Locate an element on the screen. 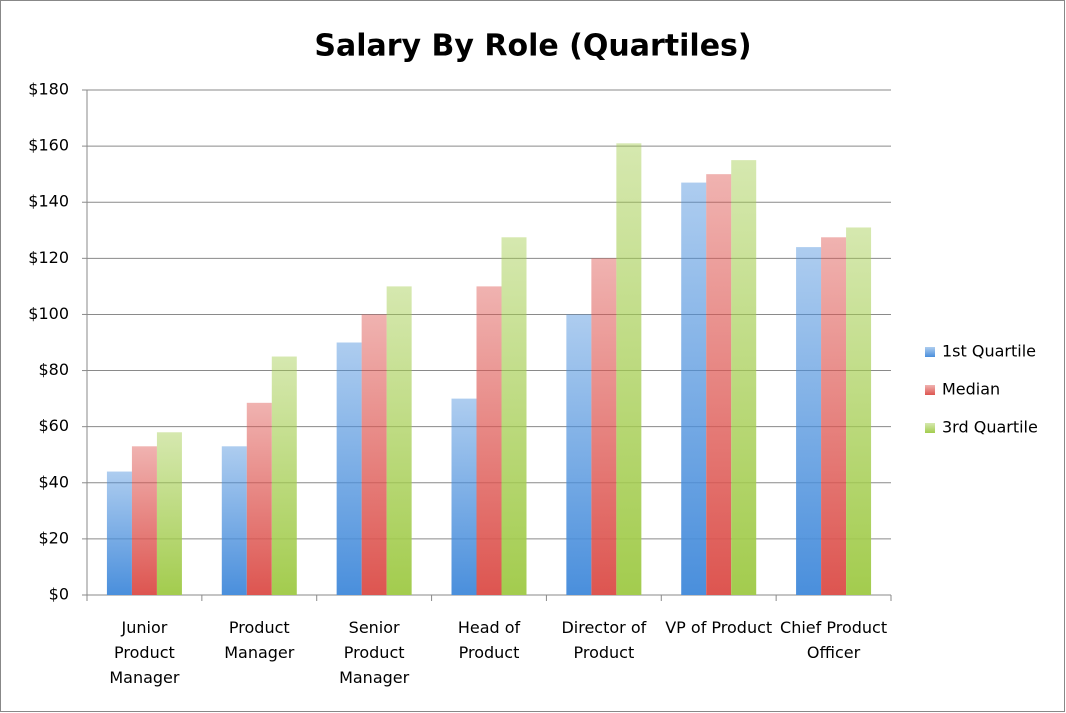  y-tick-label: $180 is located at coordinates (48, 89).